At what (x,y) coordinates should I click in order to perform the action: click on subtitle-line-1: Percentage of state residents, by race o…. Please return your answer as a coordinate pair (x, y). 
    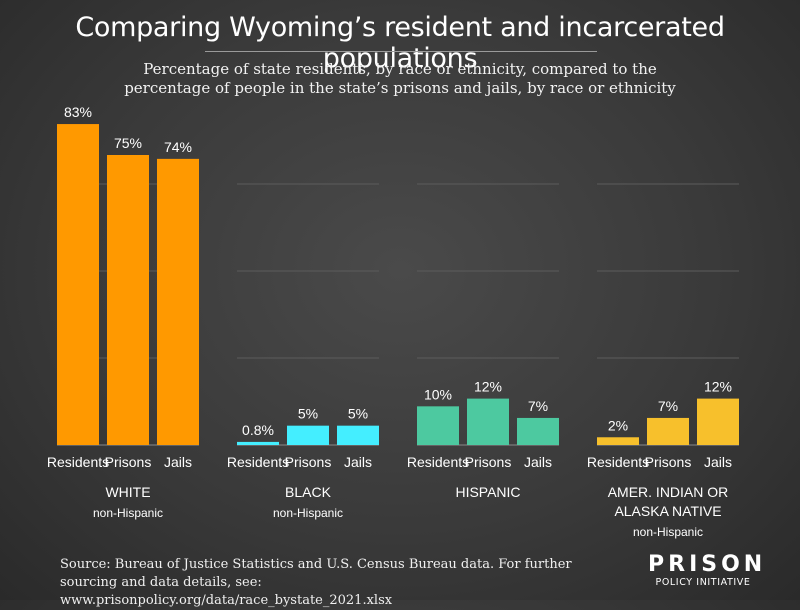
    Looking at the image, I should click on (400, 69).